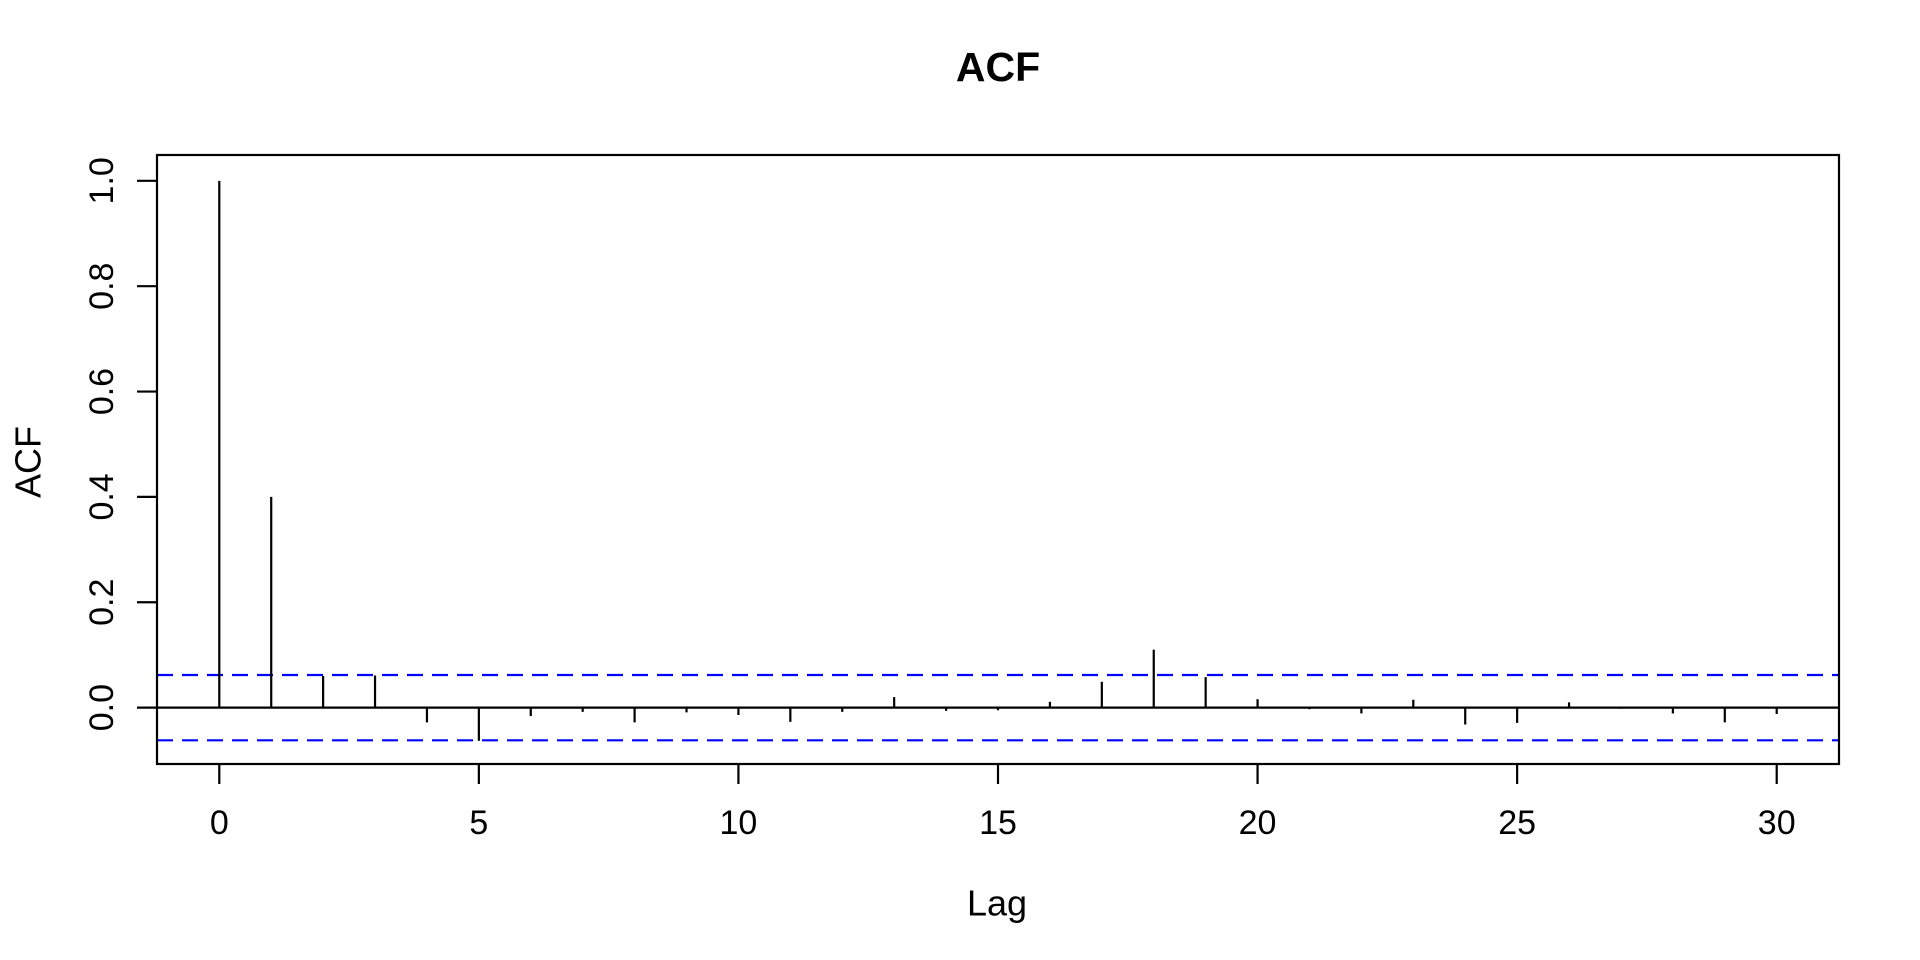 This screenshot has height=960, width=1920. Describe the element at coordinates (478, 823) in the screenshot. I see `x-tick-label-5: 5` at that location.